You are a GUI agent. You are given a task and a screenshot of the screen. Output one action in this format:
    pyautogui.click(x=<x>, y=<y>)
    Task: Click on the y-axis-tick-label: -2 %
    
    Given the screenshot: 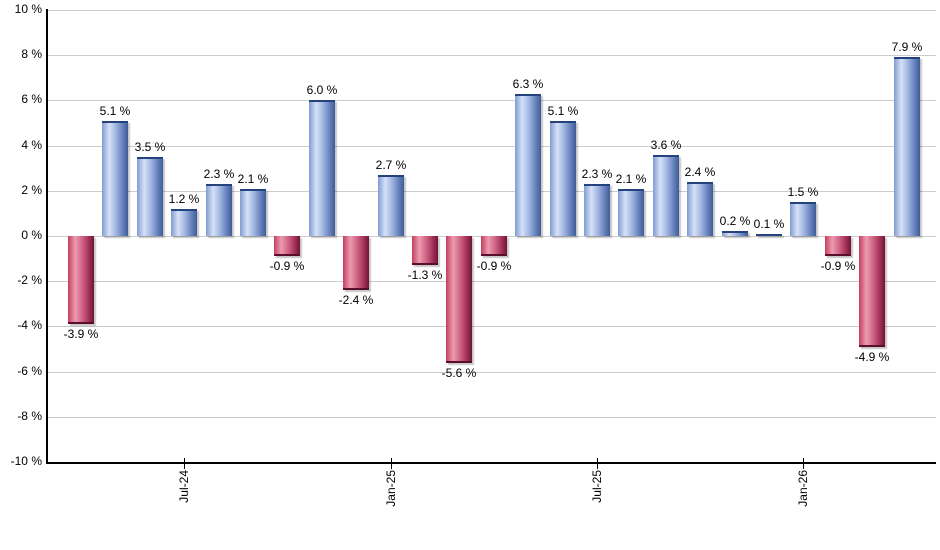 What is the action you would take?
    pyautogui.click(x=29, y=280)
    